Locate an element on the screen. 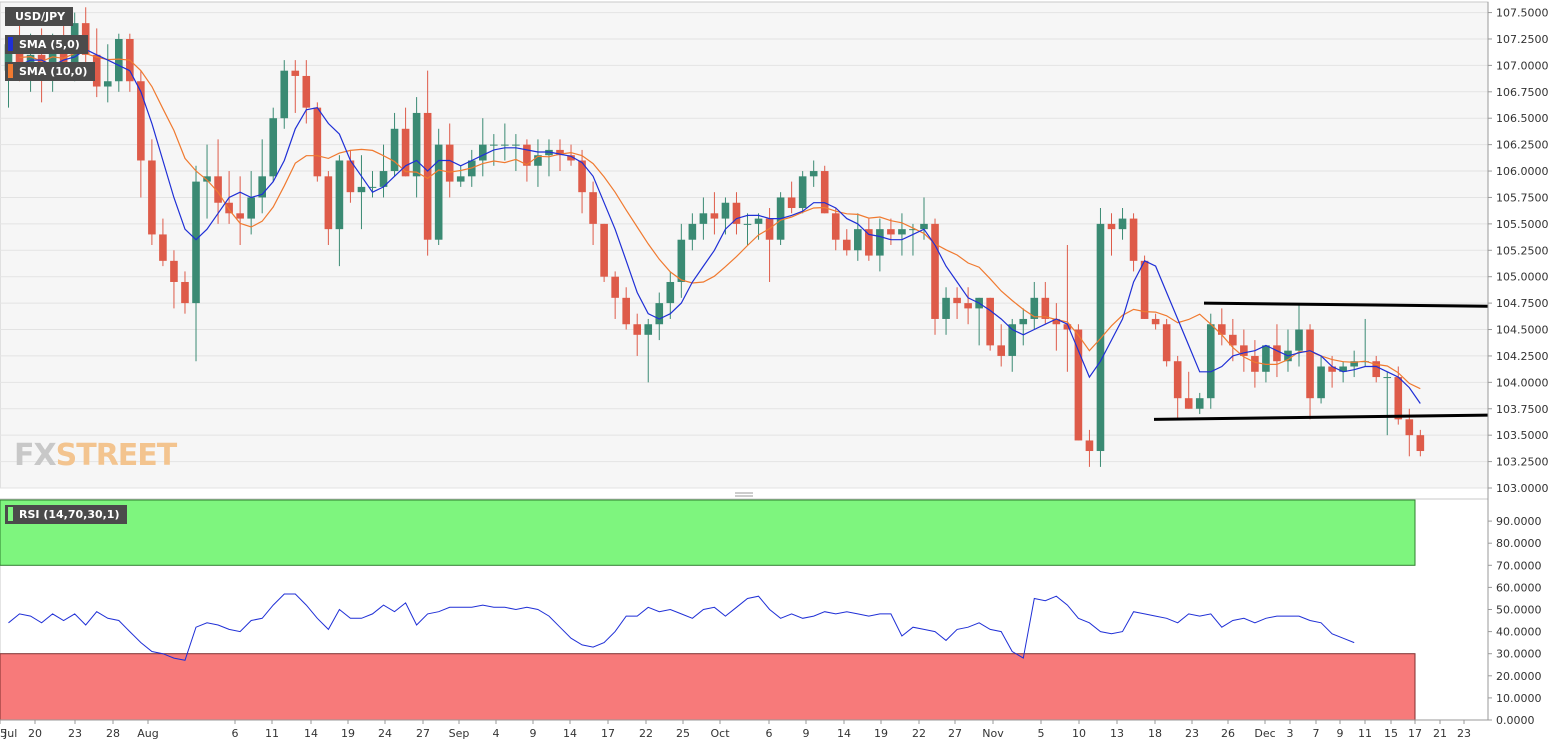 The width and height of the screenshot is (1565, 747). price-tick-label: 105.0000 is located at coordinates (1522, 277).